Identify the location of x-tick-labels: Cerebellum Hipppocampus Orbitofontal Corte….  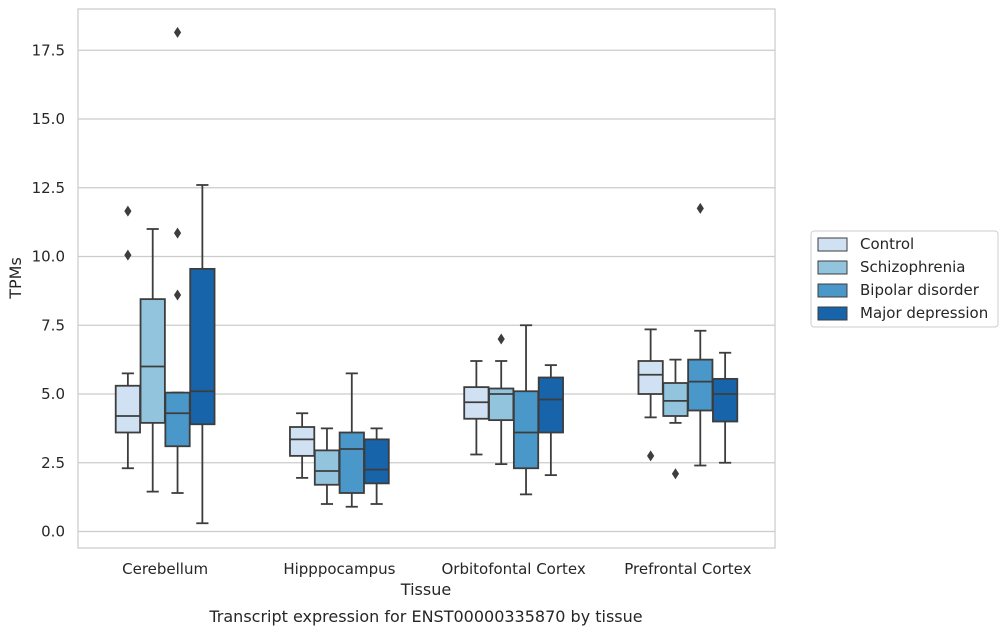
(436, 569).